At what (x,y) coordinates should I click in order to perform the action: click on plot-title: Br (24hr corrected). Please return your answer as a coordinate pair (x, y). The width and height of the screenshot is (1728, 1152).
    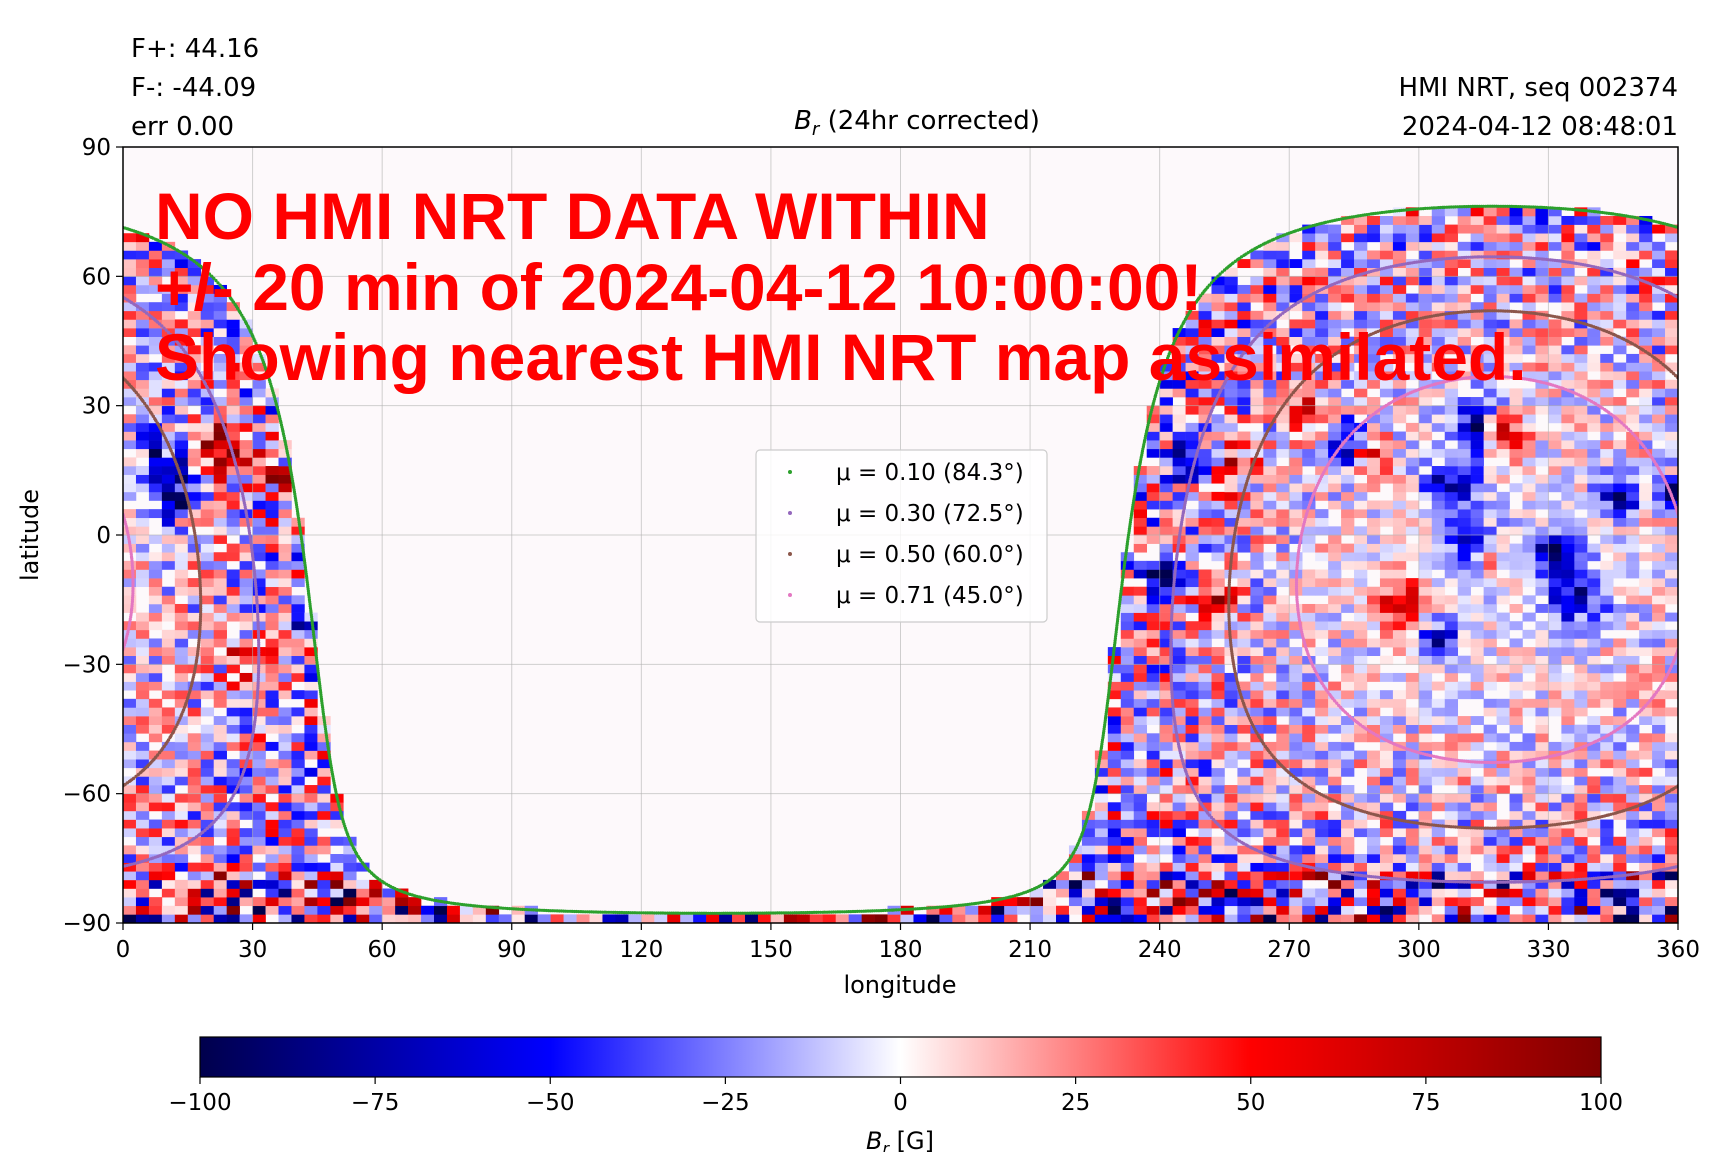
    Looking at the image, I should click on (917, 123).